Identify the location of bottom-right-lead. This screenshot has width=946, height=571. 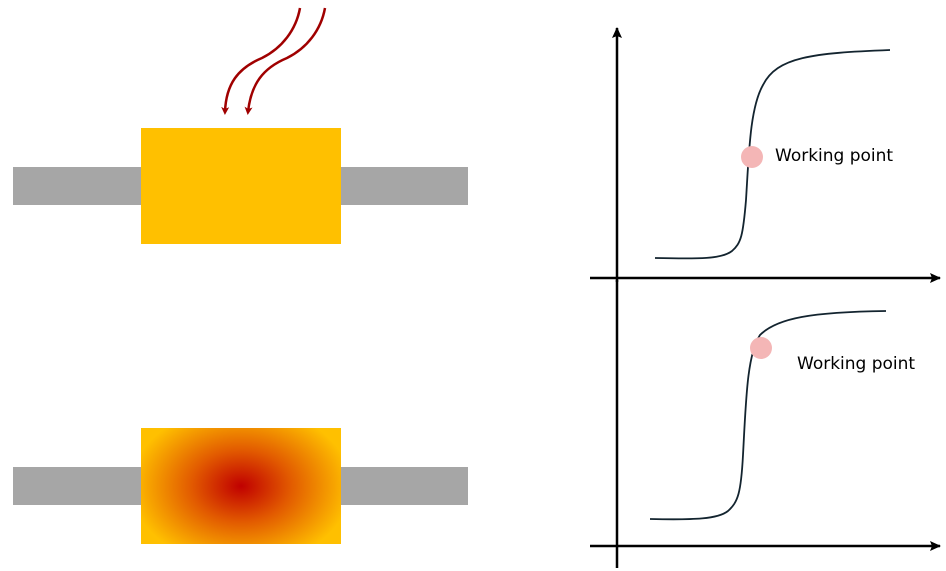
(404, 486).